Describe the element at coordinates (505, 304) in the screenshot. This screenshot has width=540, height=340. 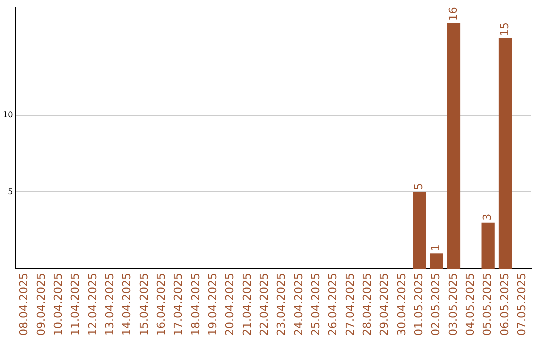
I see `x-tick-label: 06.05.2025` at that location.